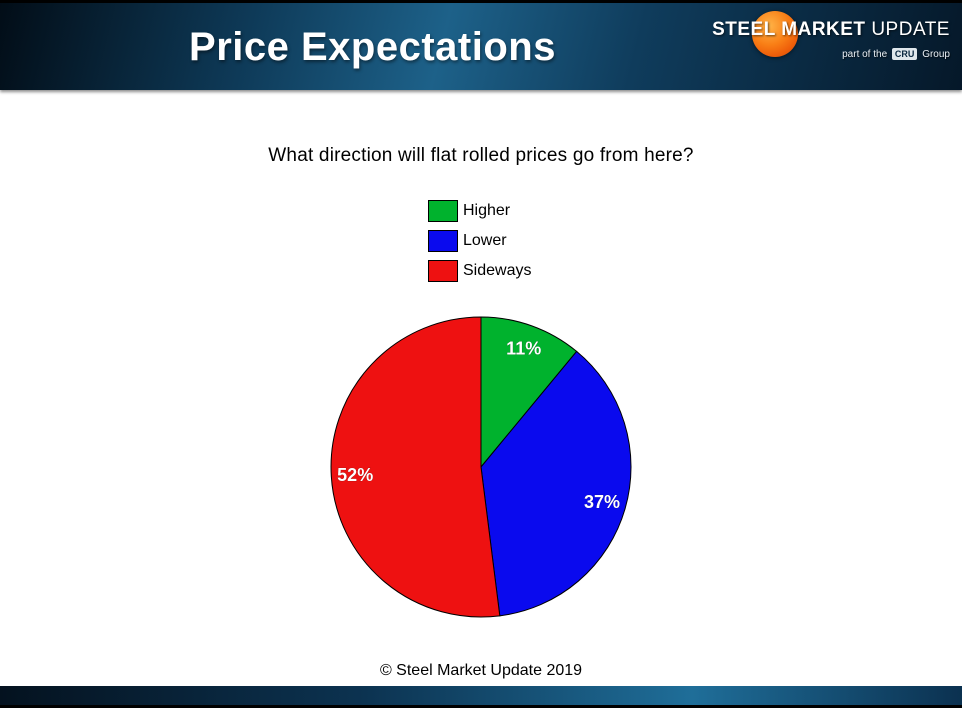 The height and width of the screenshot is (708, 962). I want to click on pie-chart: 11% 37% 52%, so click(481, 467).